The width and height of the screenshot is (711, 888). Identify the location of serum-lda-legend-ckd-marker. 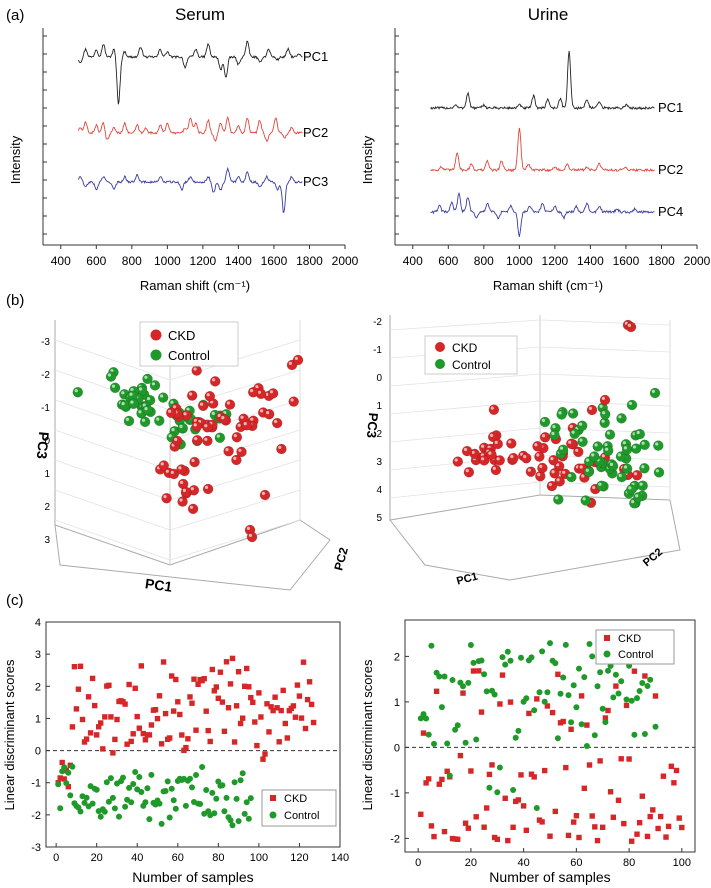
(273, 798).